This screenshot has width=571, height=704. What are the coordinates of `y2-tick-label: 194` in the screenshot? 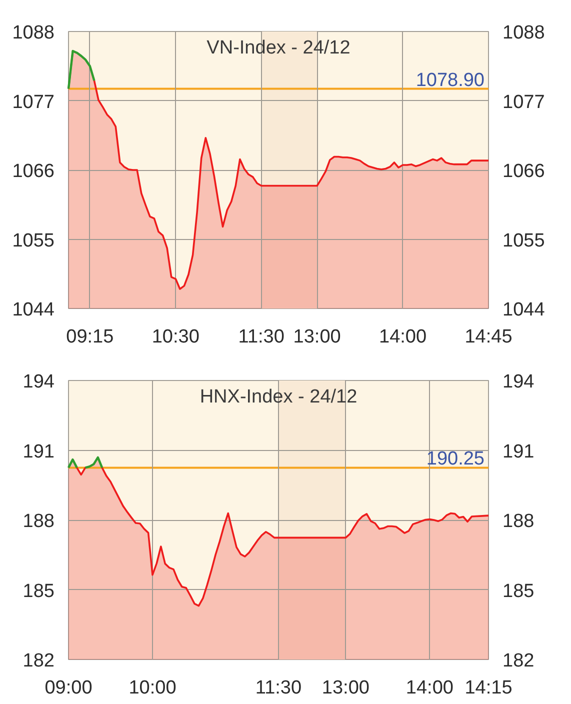 It's located at (518, 382).